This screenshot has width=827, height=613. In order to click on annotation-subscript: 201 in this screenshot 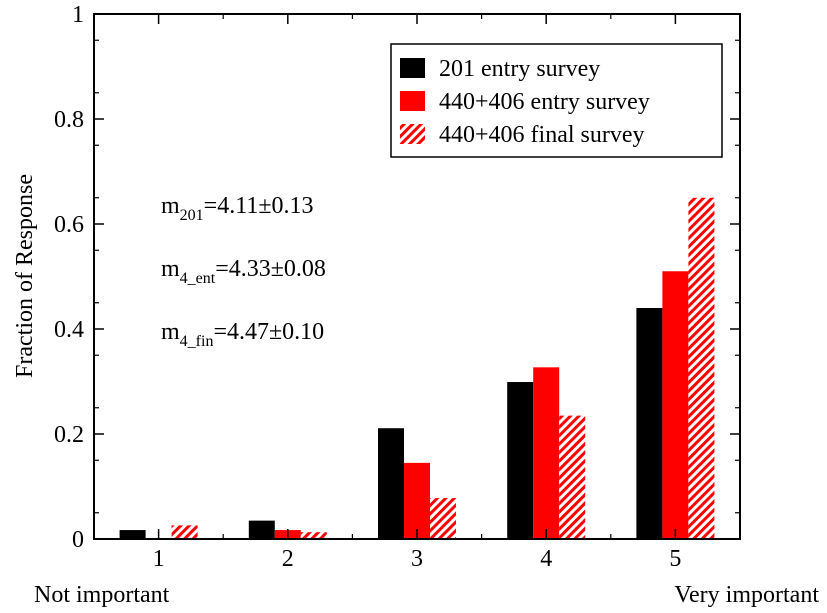, I will do `click(192, 215)`.